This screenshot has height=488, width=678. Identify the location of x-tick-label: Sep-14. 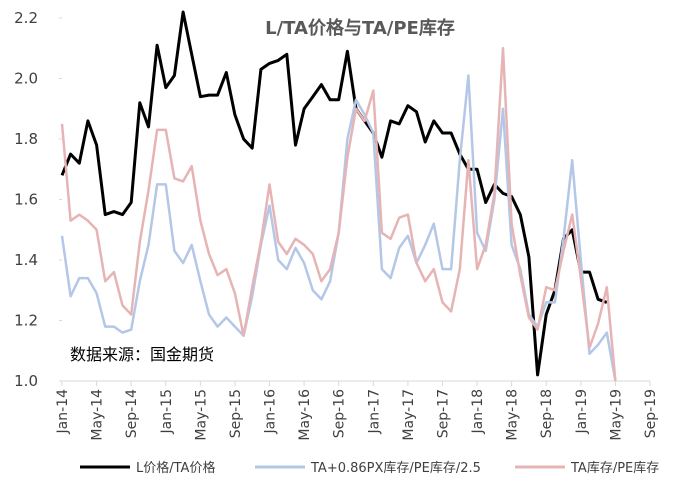
(132, 413).